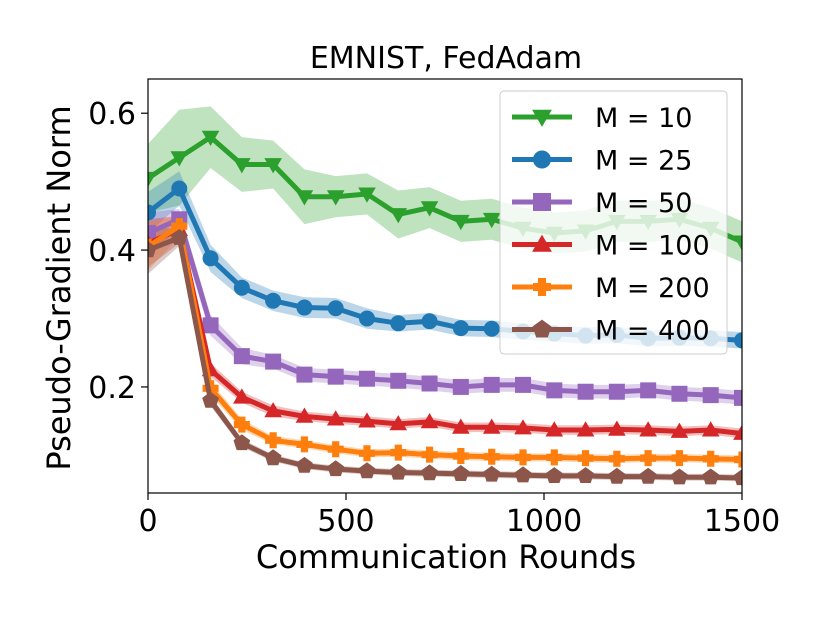 This screenshot has height=627, width=830. What do you see at coordinates (345, 521) in the screenshot?
I see `x-tick-label-1: 500` at bounding box center [345, 521].